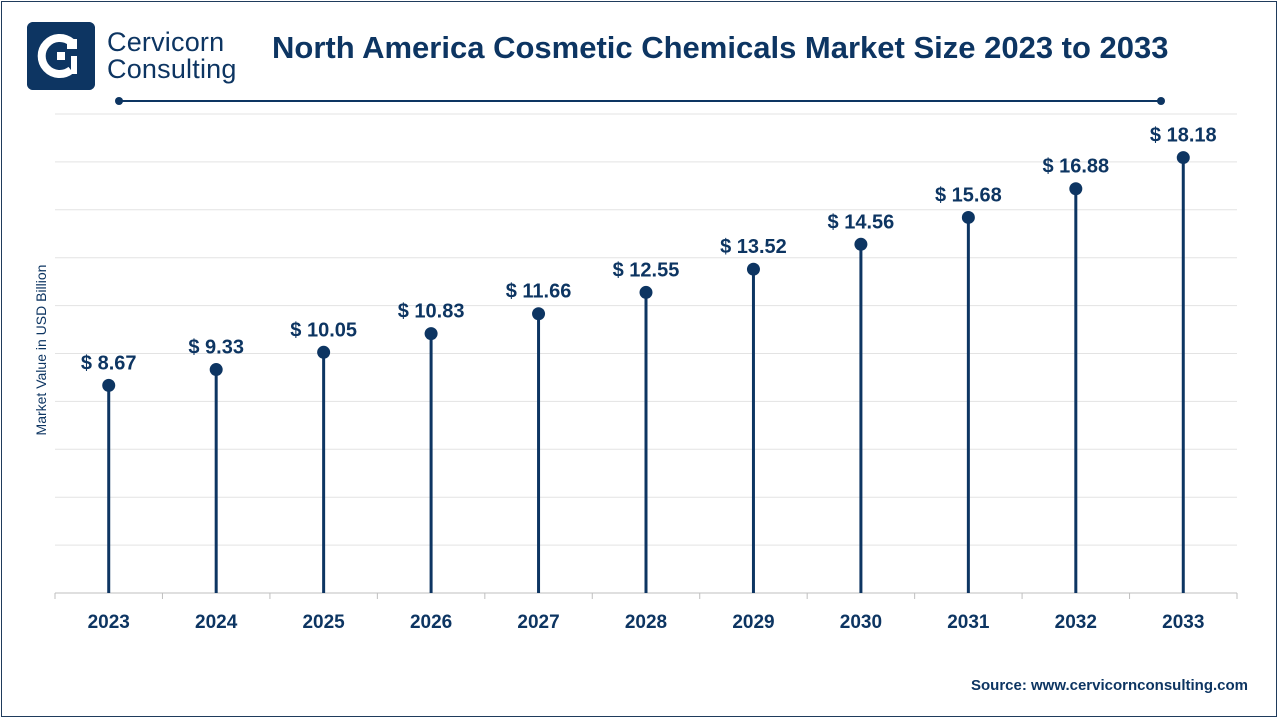 Image resolution: width=1280 pixels, height=720 pixels. Describe the element at coordinates (1075, 167) in the screenshot. I see `data-label: $ 16.88` at that location.